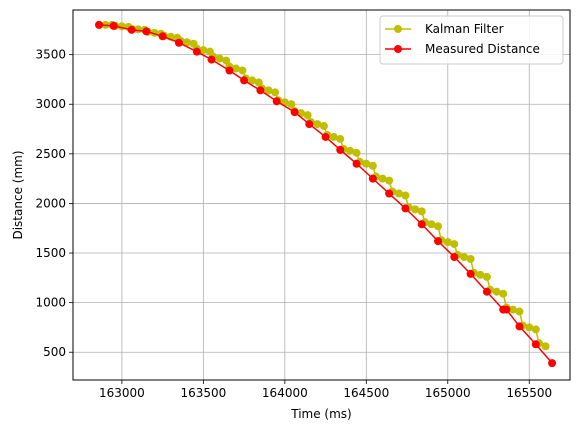 This screenshot has height=432, width=580. I want to click on x-tick-label: 165000, so click(448, 393).